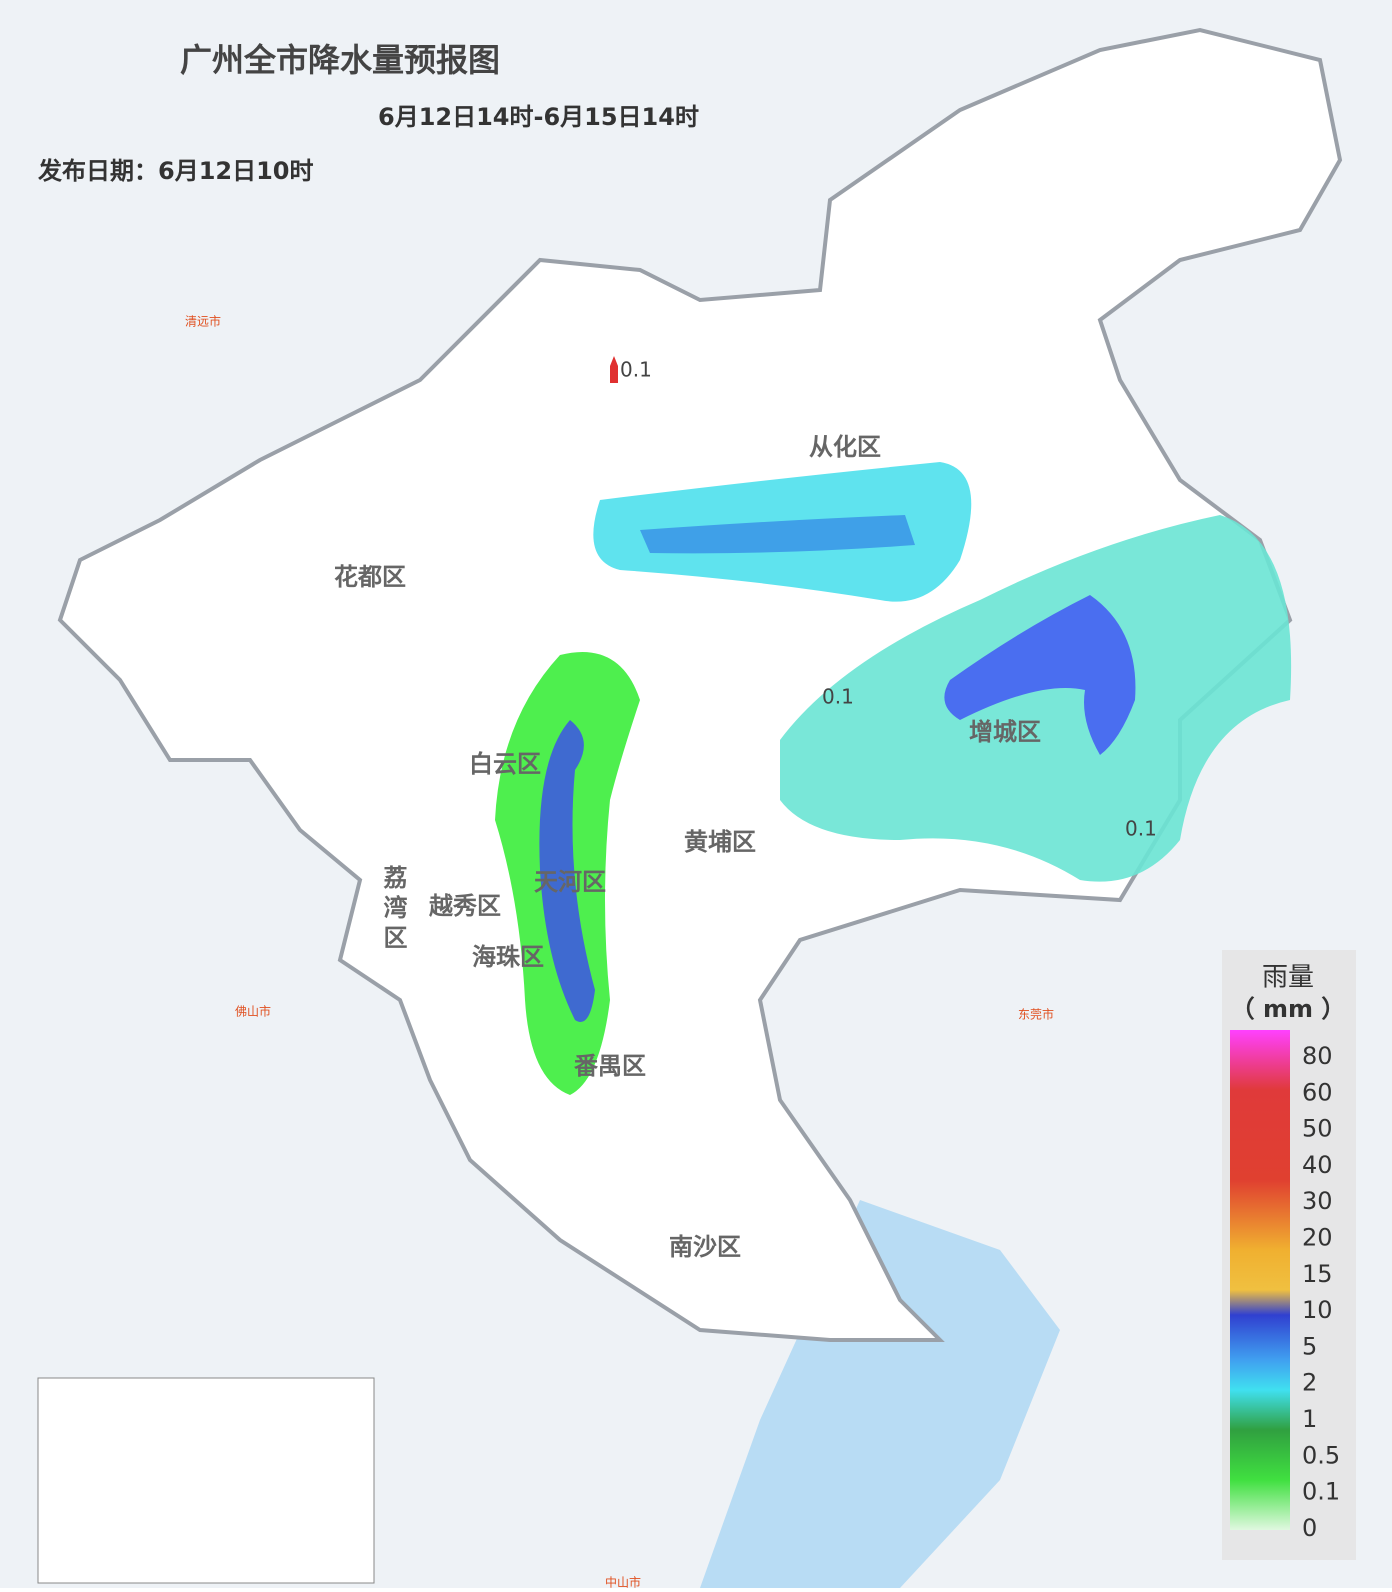  Describe the element at coordinates (1317, 1056) in the screenshot. I see `legend-tick-label: 80` at that location.